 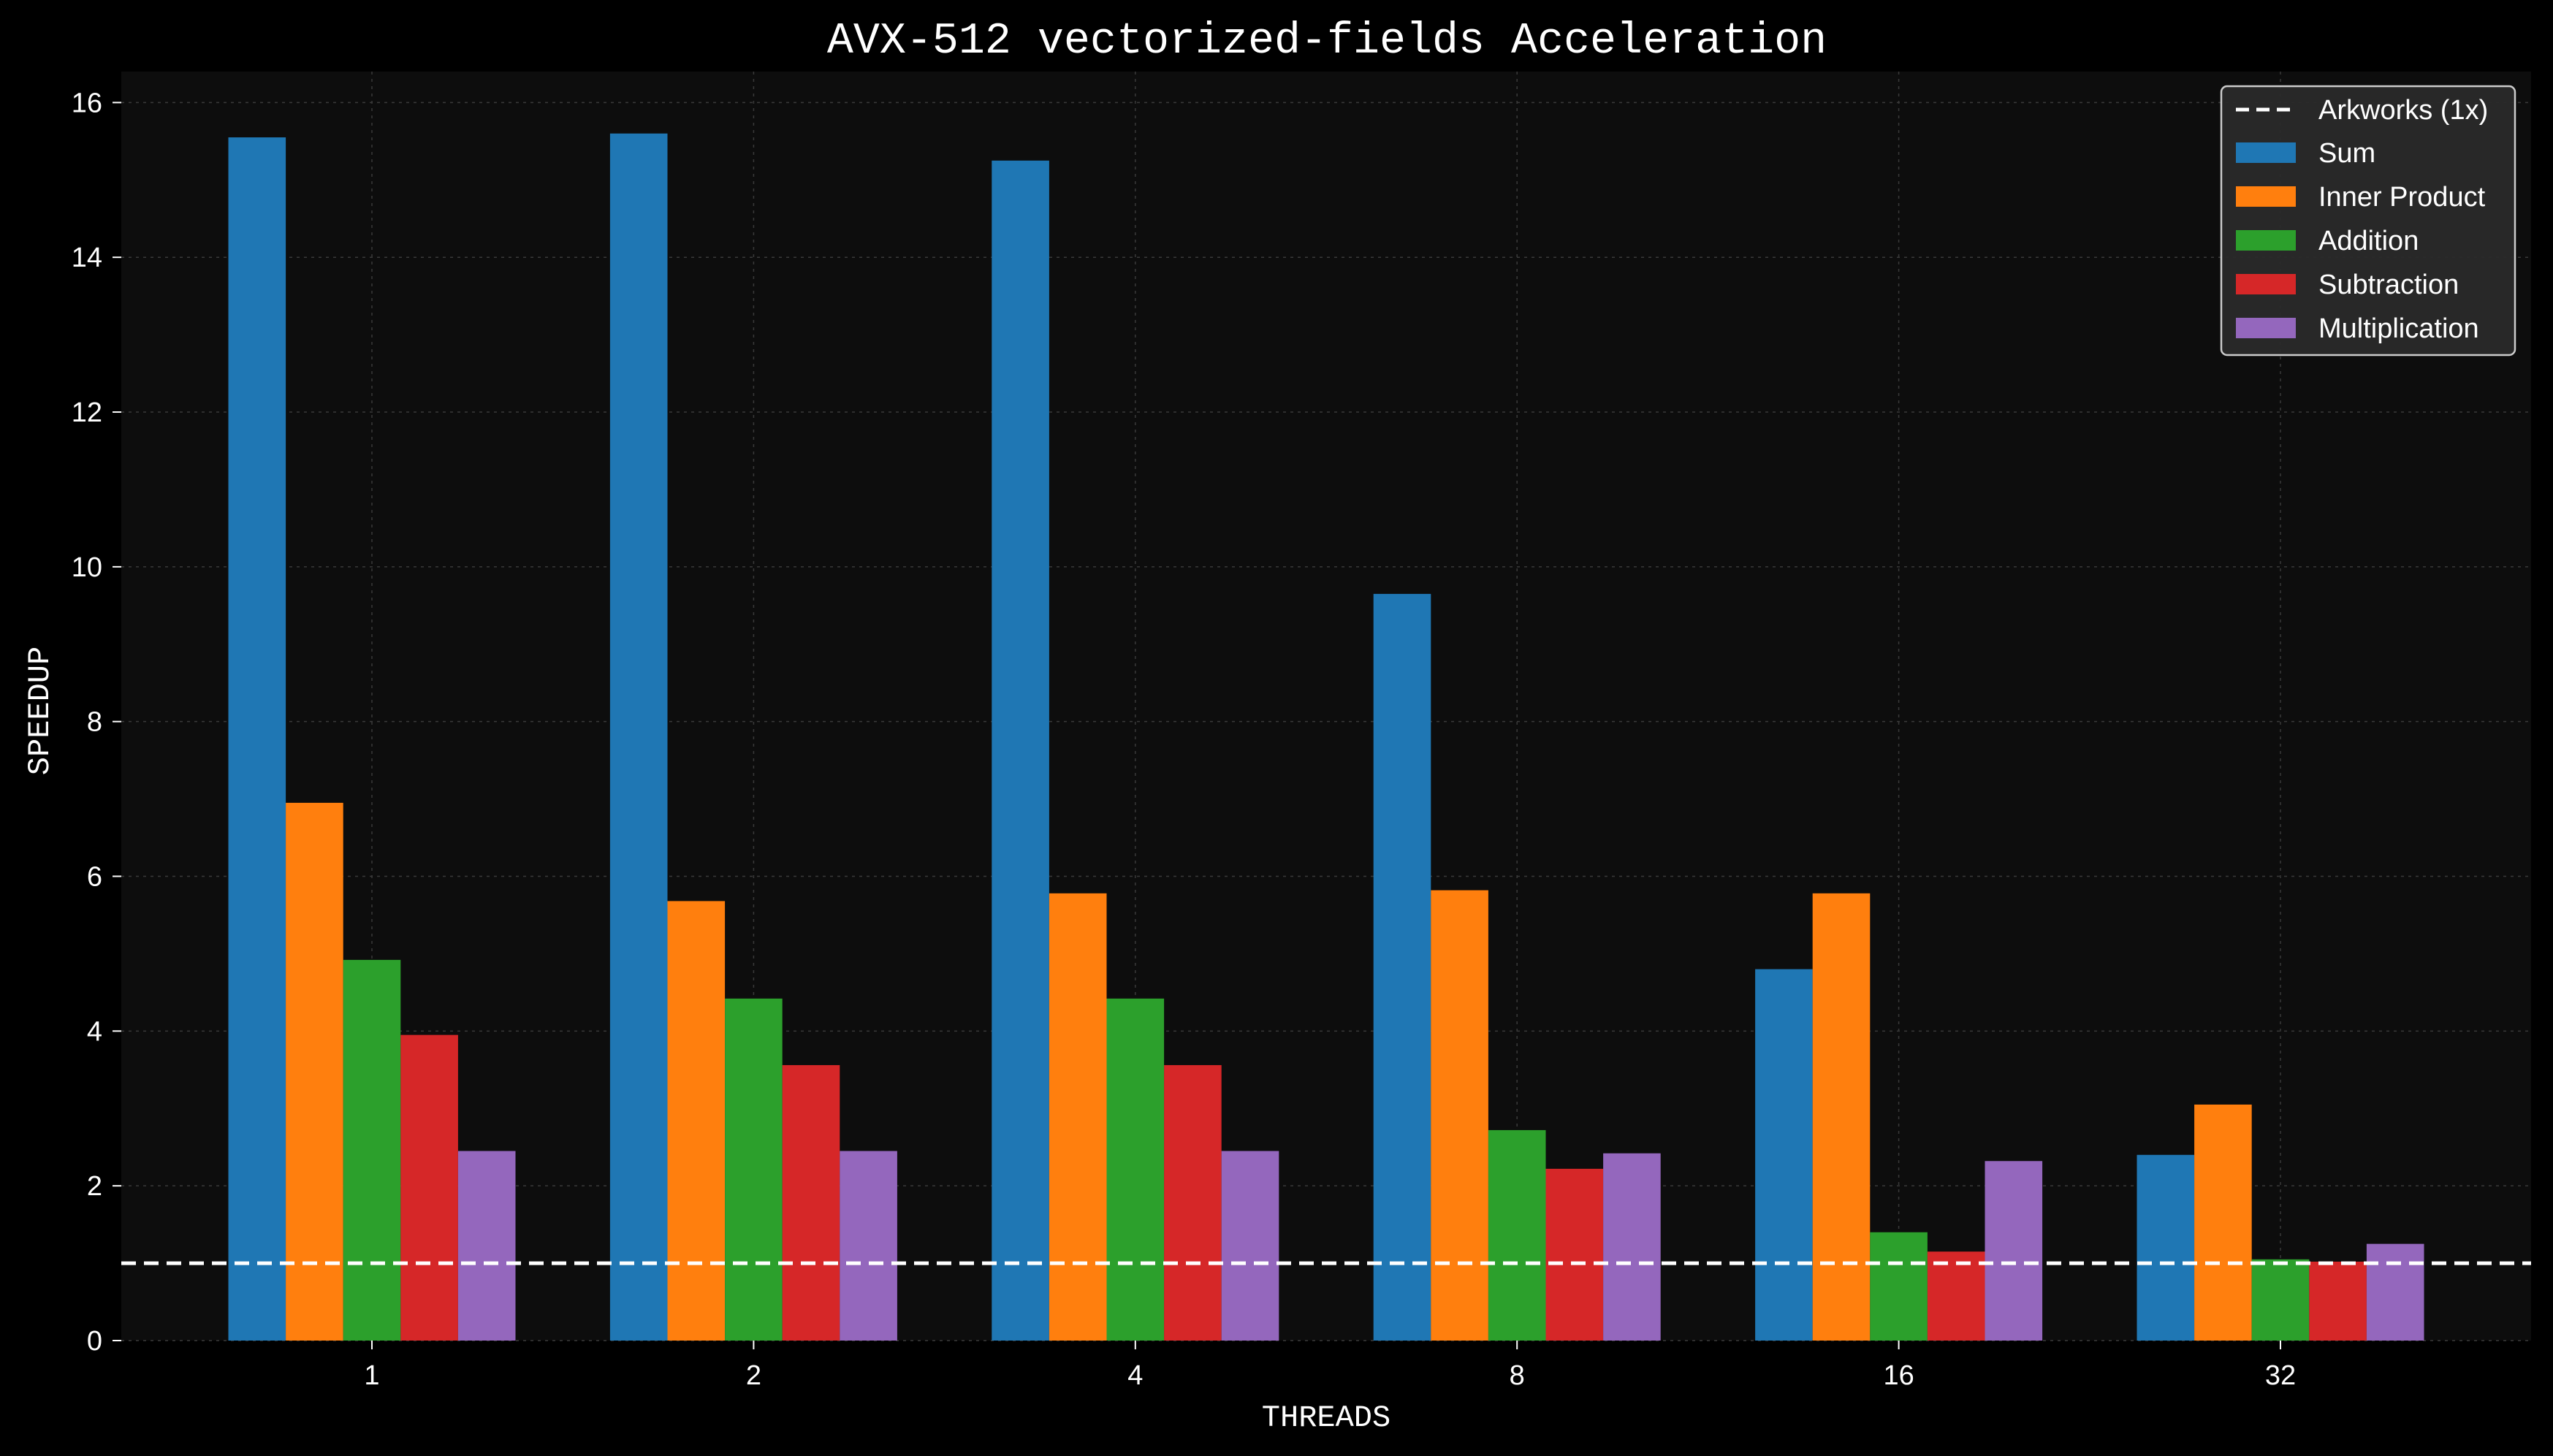 What do you see at coordinates (753, 1375) in the screenshot?
I see `x-tick-label: 2` at bounding box center [753, 1375].